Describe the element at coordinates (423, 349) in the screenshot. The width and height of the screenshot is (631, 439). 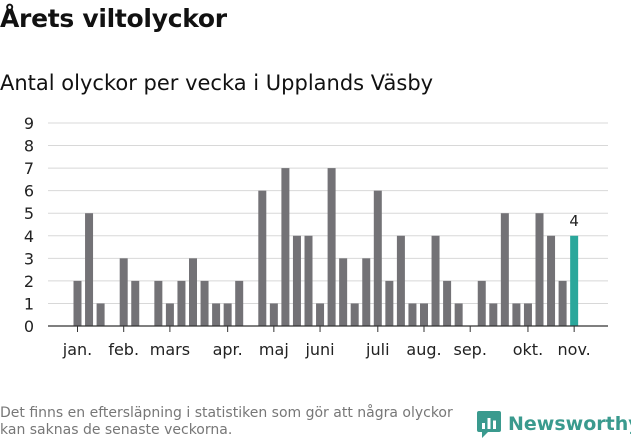
I see `x-tick-label: aug.` at that location.